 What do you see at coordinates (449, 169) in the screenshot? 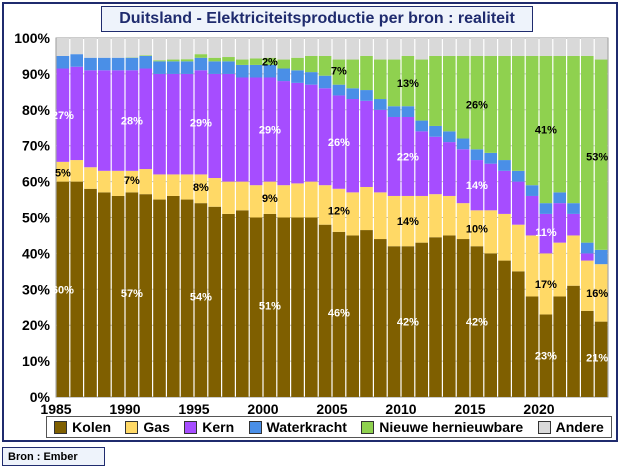
I see `bar-segment-kern-2013` at bounding box center [449, 169].